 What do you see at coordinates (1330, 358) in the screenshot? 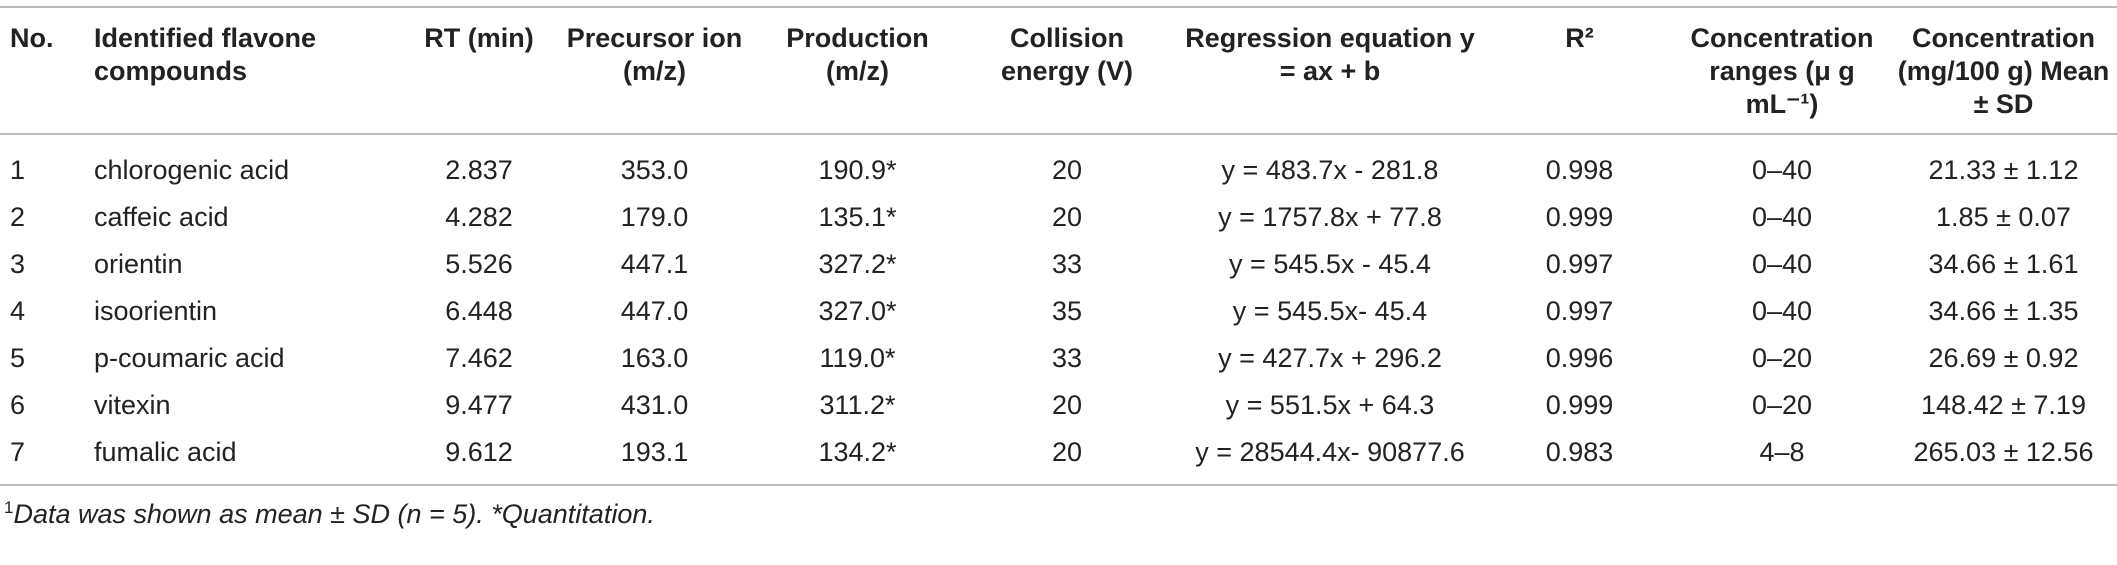
I see `table-cell: y = 427.7x + 296.2` at bounding box center [1330, 358].